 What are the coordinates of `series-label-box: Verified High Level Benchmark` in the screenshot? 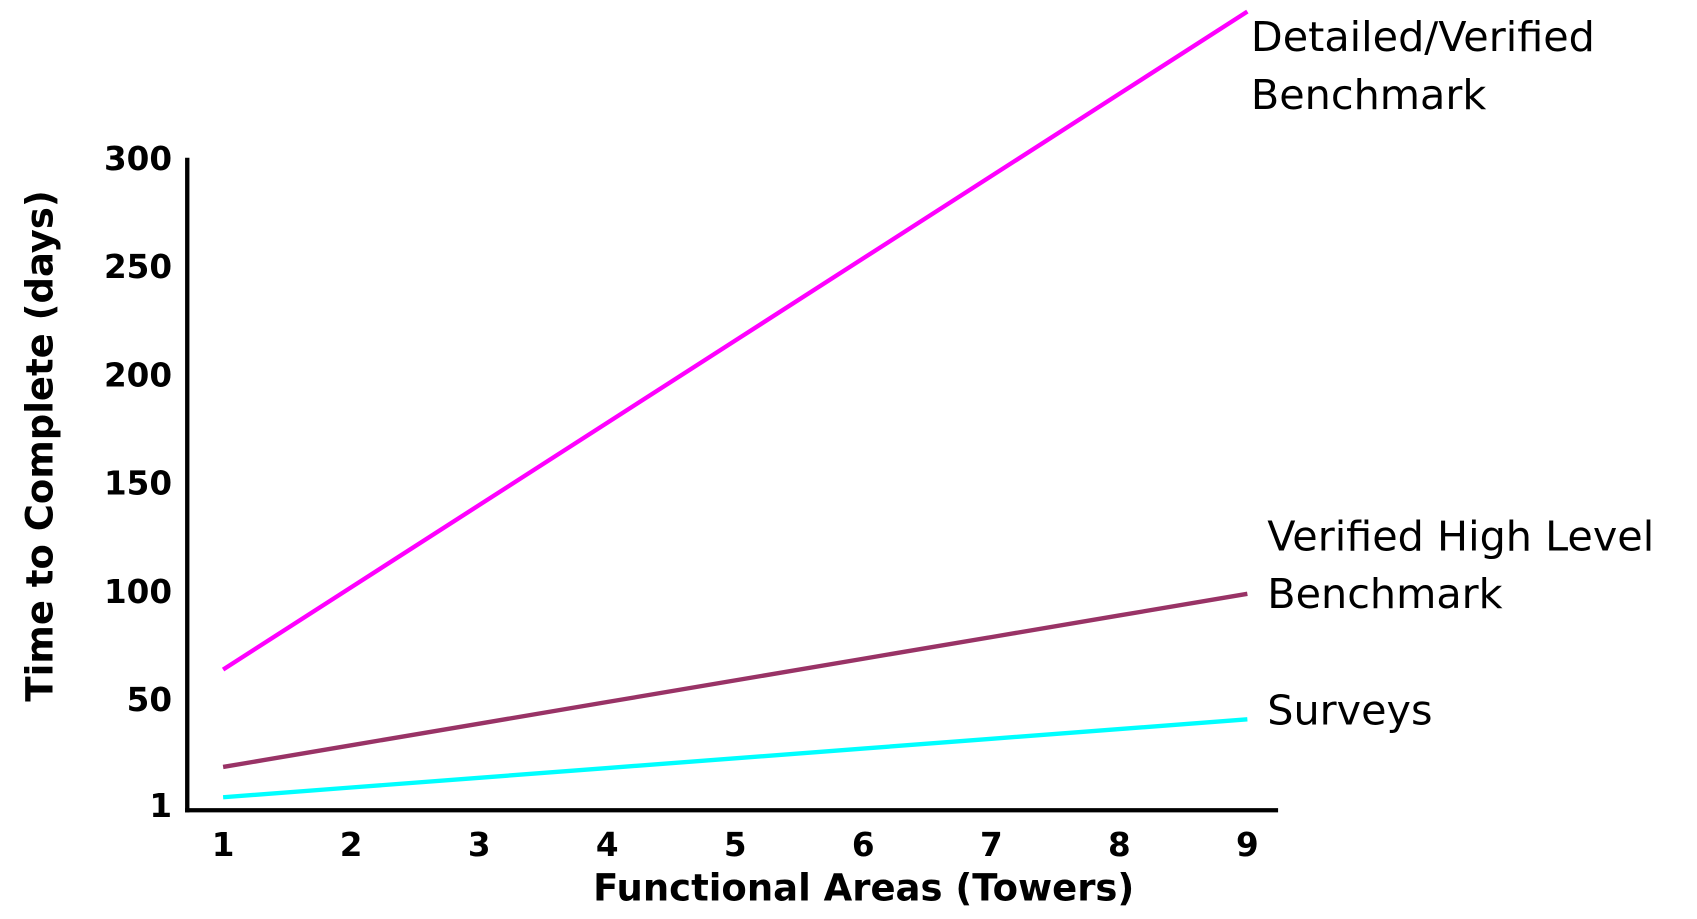 It's located at (1461, 565).